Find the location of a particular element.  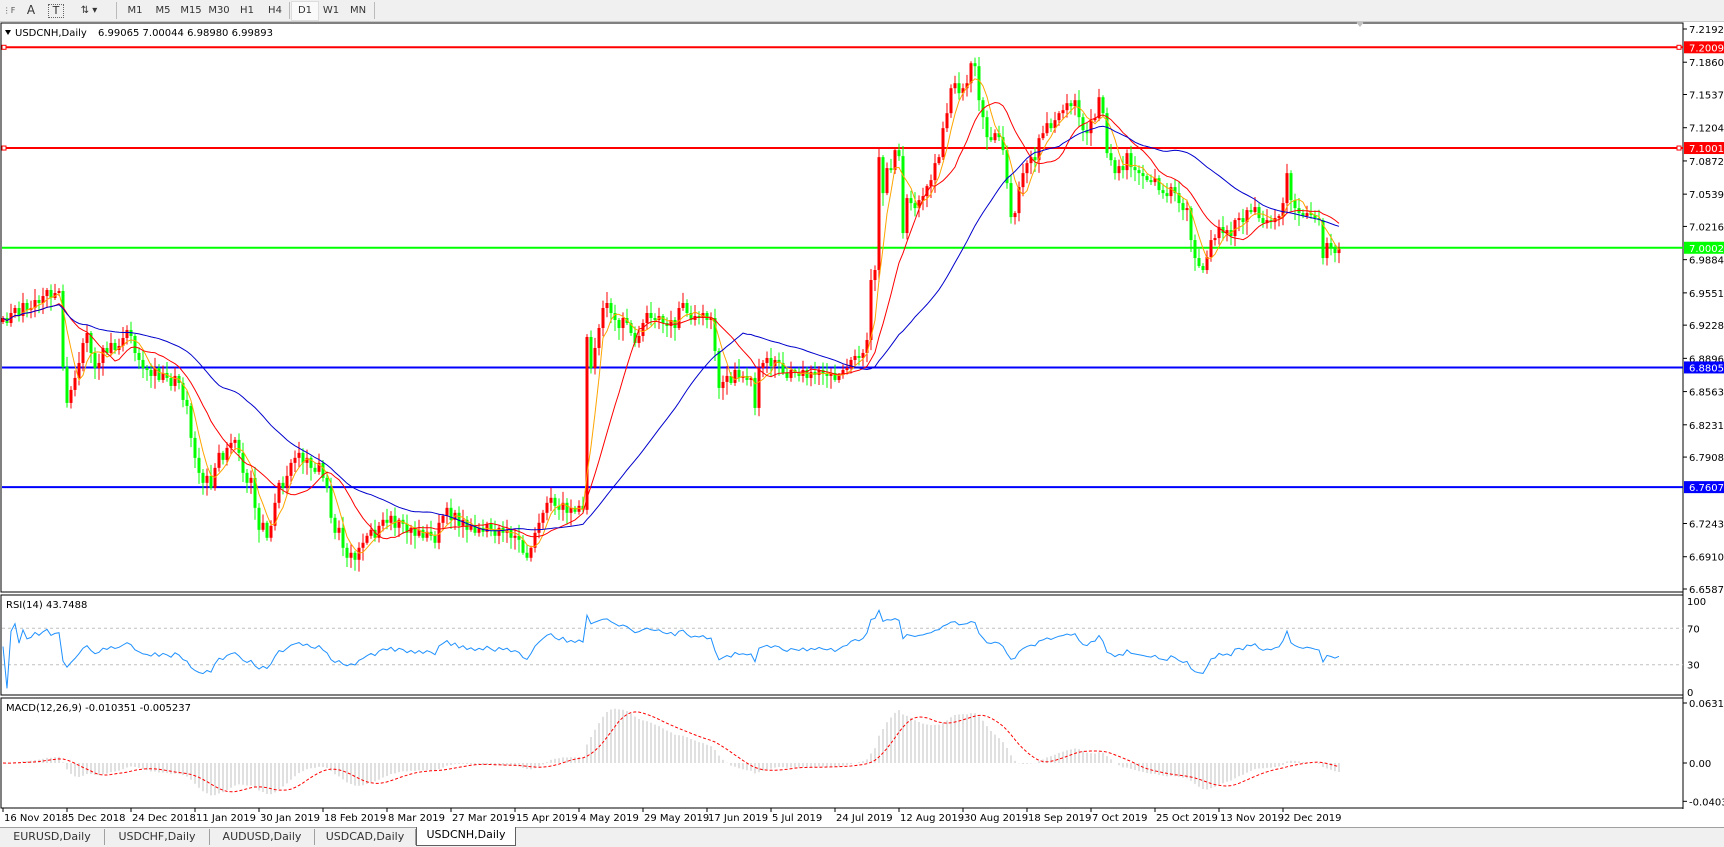

macd-header: MACD(12,26,9) -0.010351 -0.005237 is located at coordinates (98, 708).